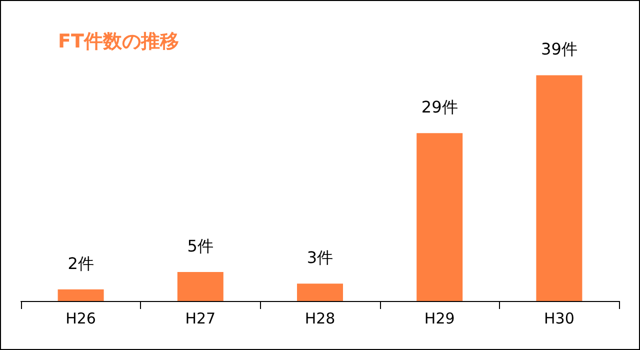 This screenshot has height=350, width=640. I want to click on x-tick-label: H26, so click(81, 319).